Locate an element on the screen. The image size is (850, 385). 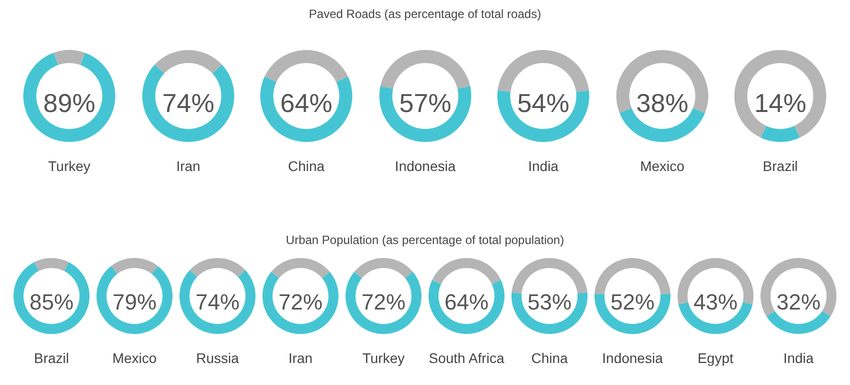
data-label: 52% is located at coordinates (632, 302).